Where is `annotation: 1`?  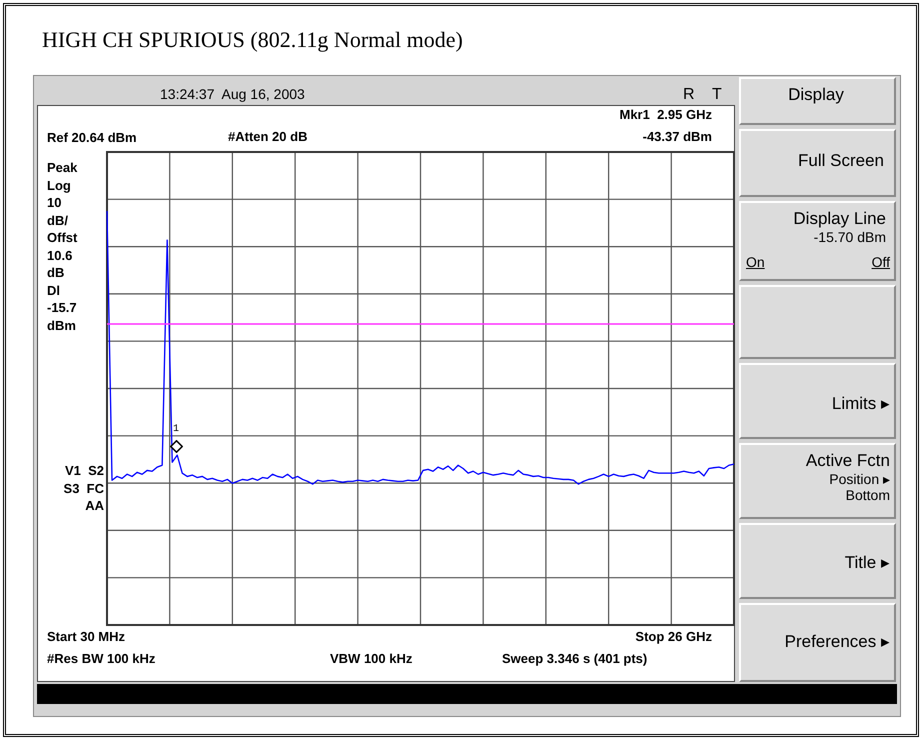 annotation: 1 is located at coordinates (176, 430).